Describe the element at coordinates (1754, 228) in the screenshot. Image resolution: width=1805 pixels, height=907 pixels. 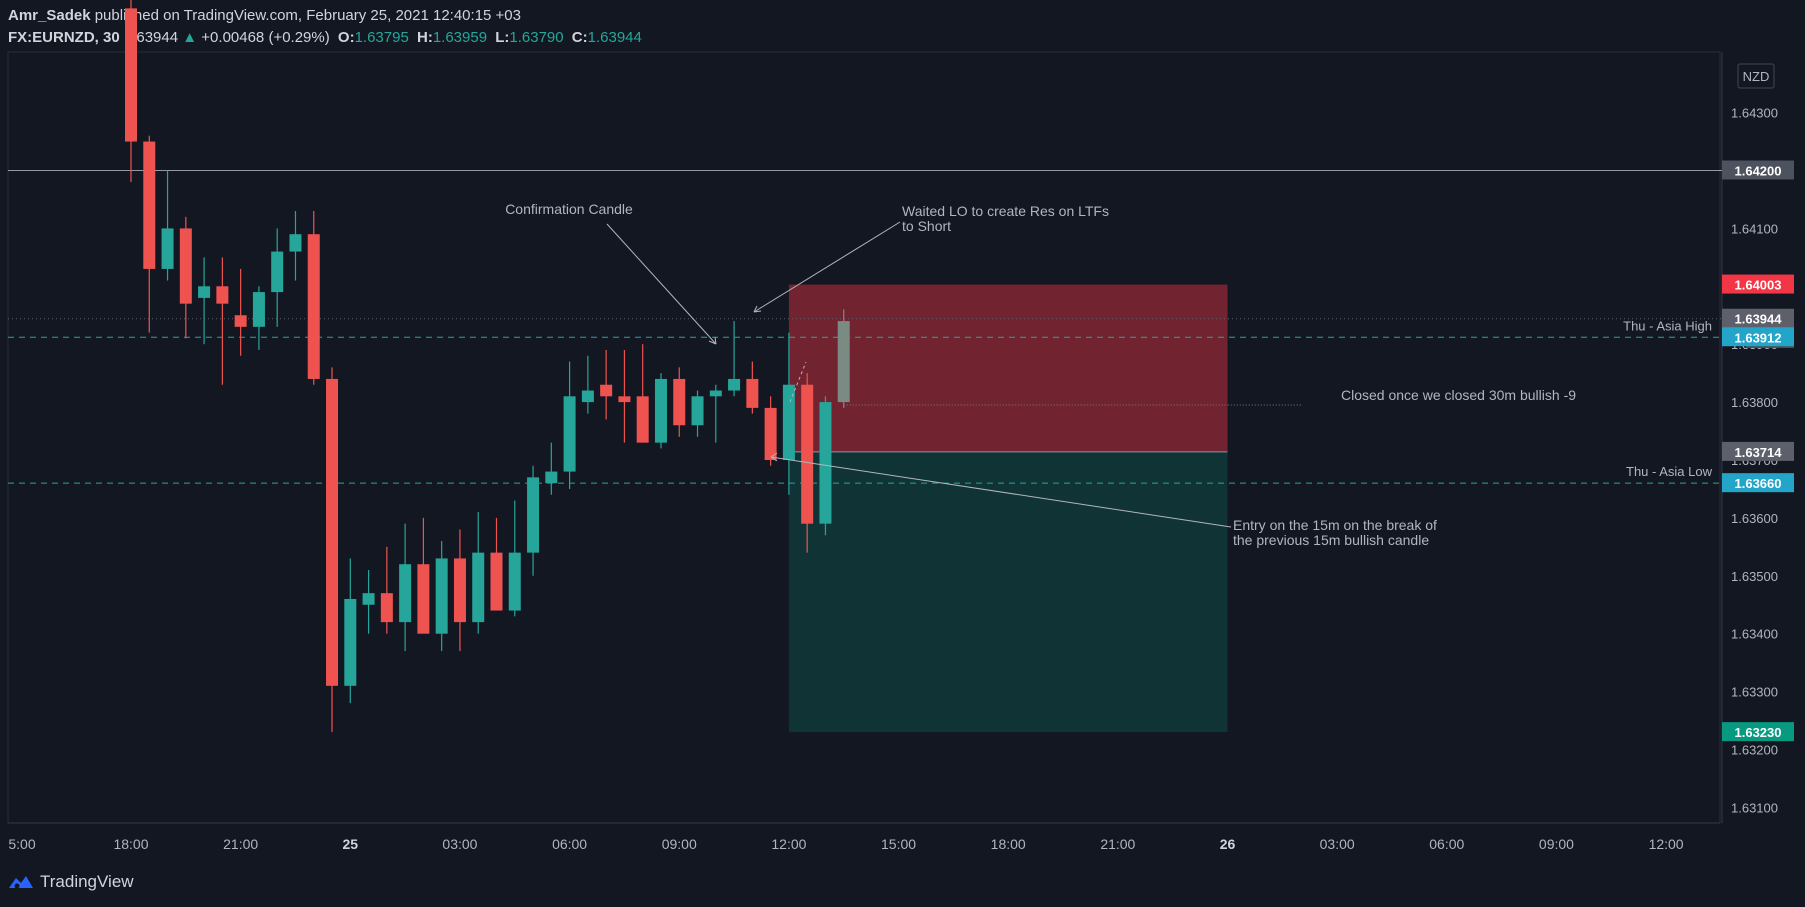
I see `y-tick-label: 1.64100` at that location.